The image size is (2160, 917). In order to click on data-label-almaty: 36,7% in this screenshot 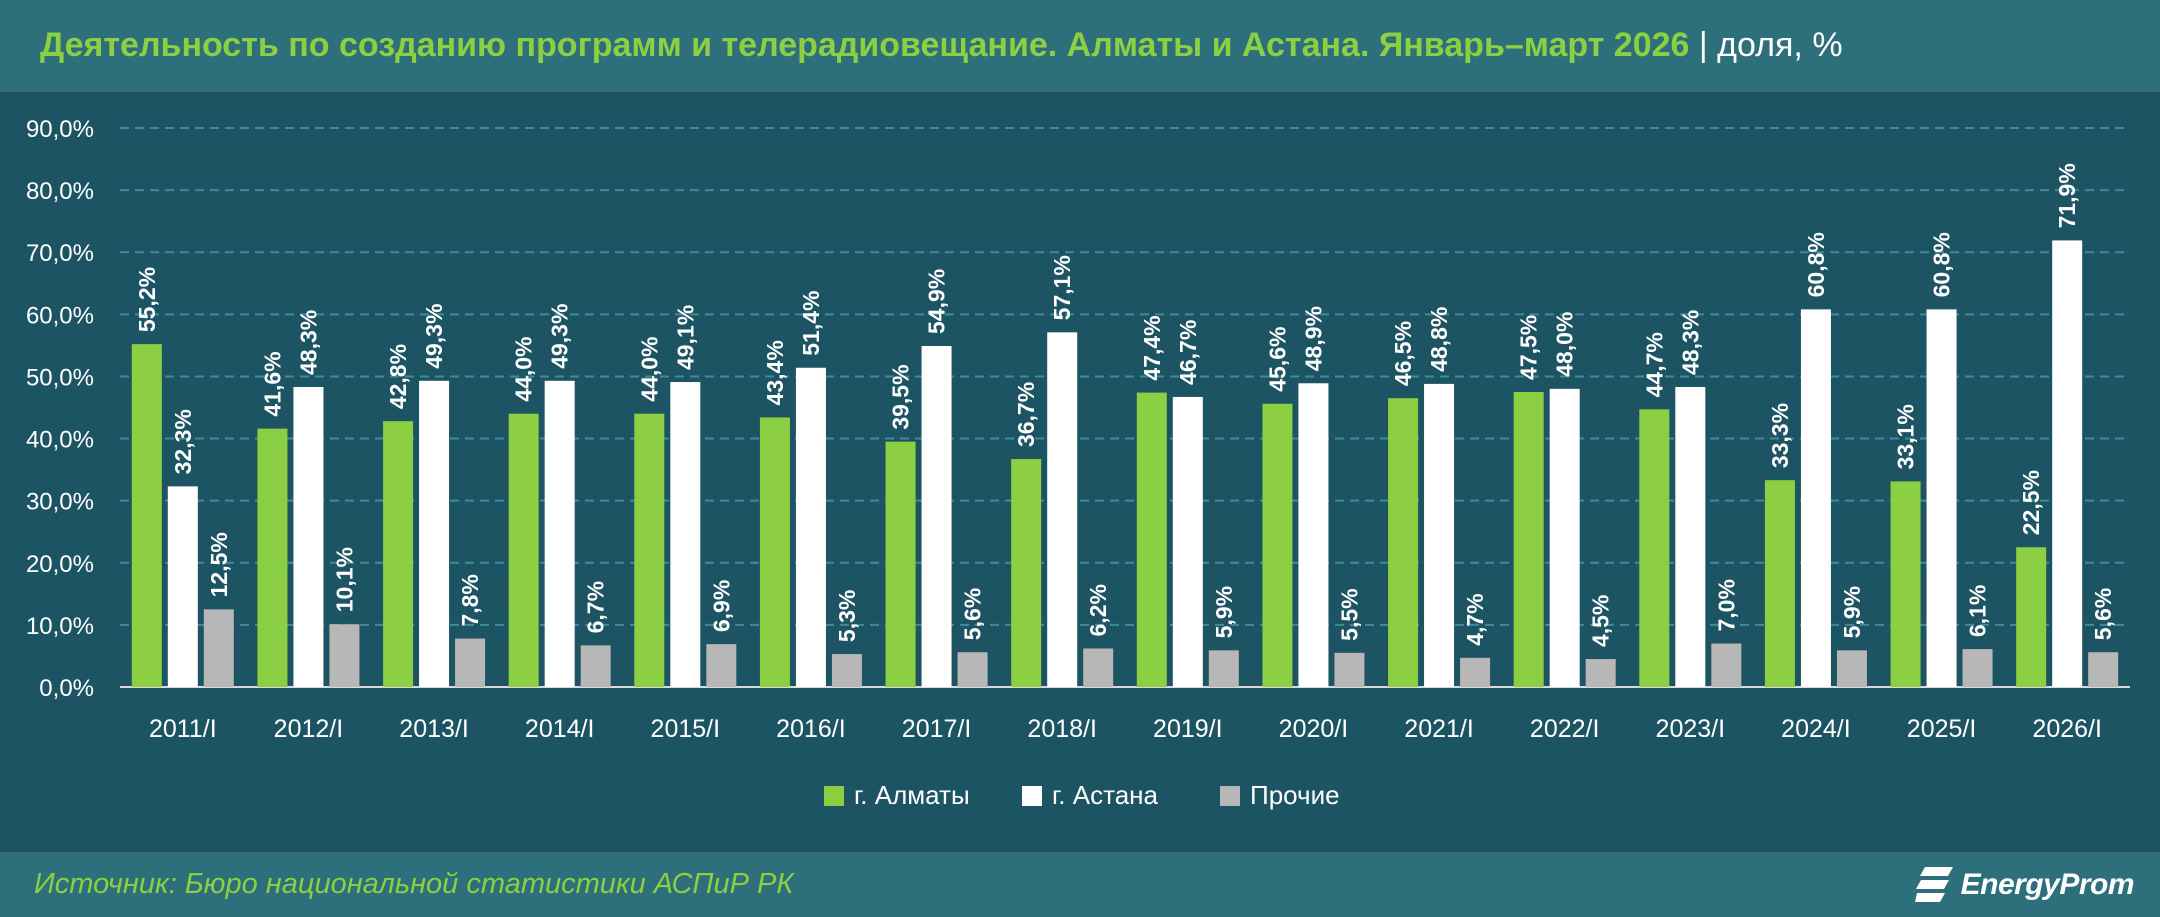, I will do `click(1026, 414)`.